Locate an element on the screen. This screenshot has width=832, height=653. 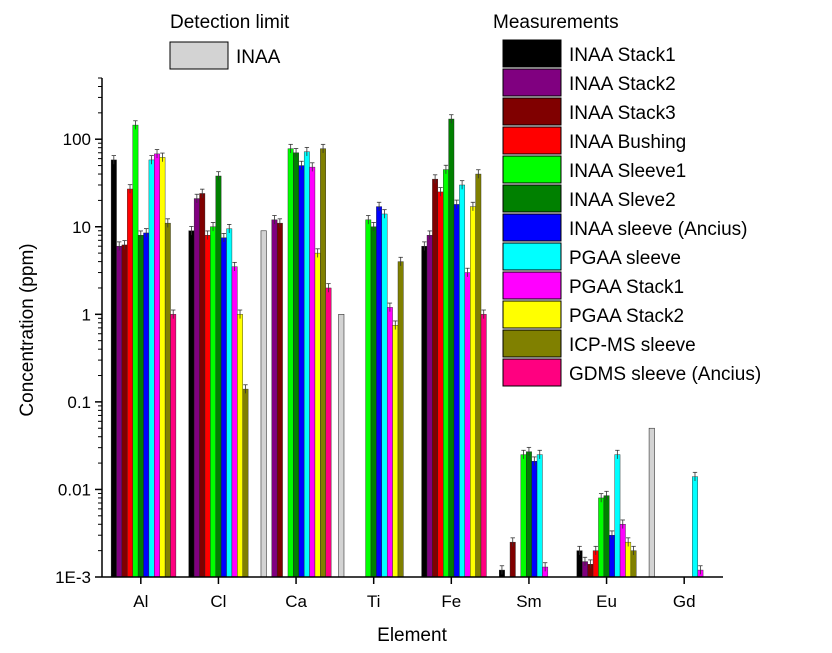
x-tick-label: Sm is located at coordinates (529, 601).